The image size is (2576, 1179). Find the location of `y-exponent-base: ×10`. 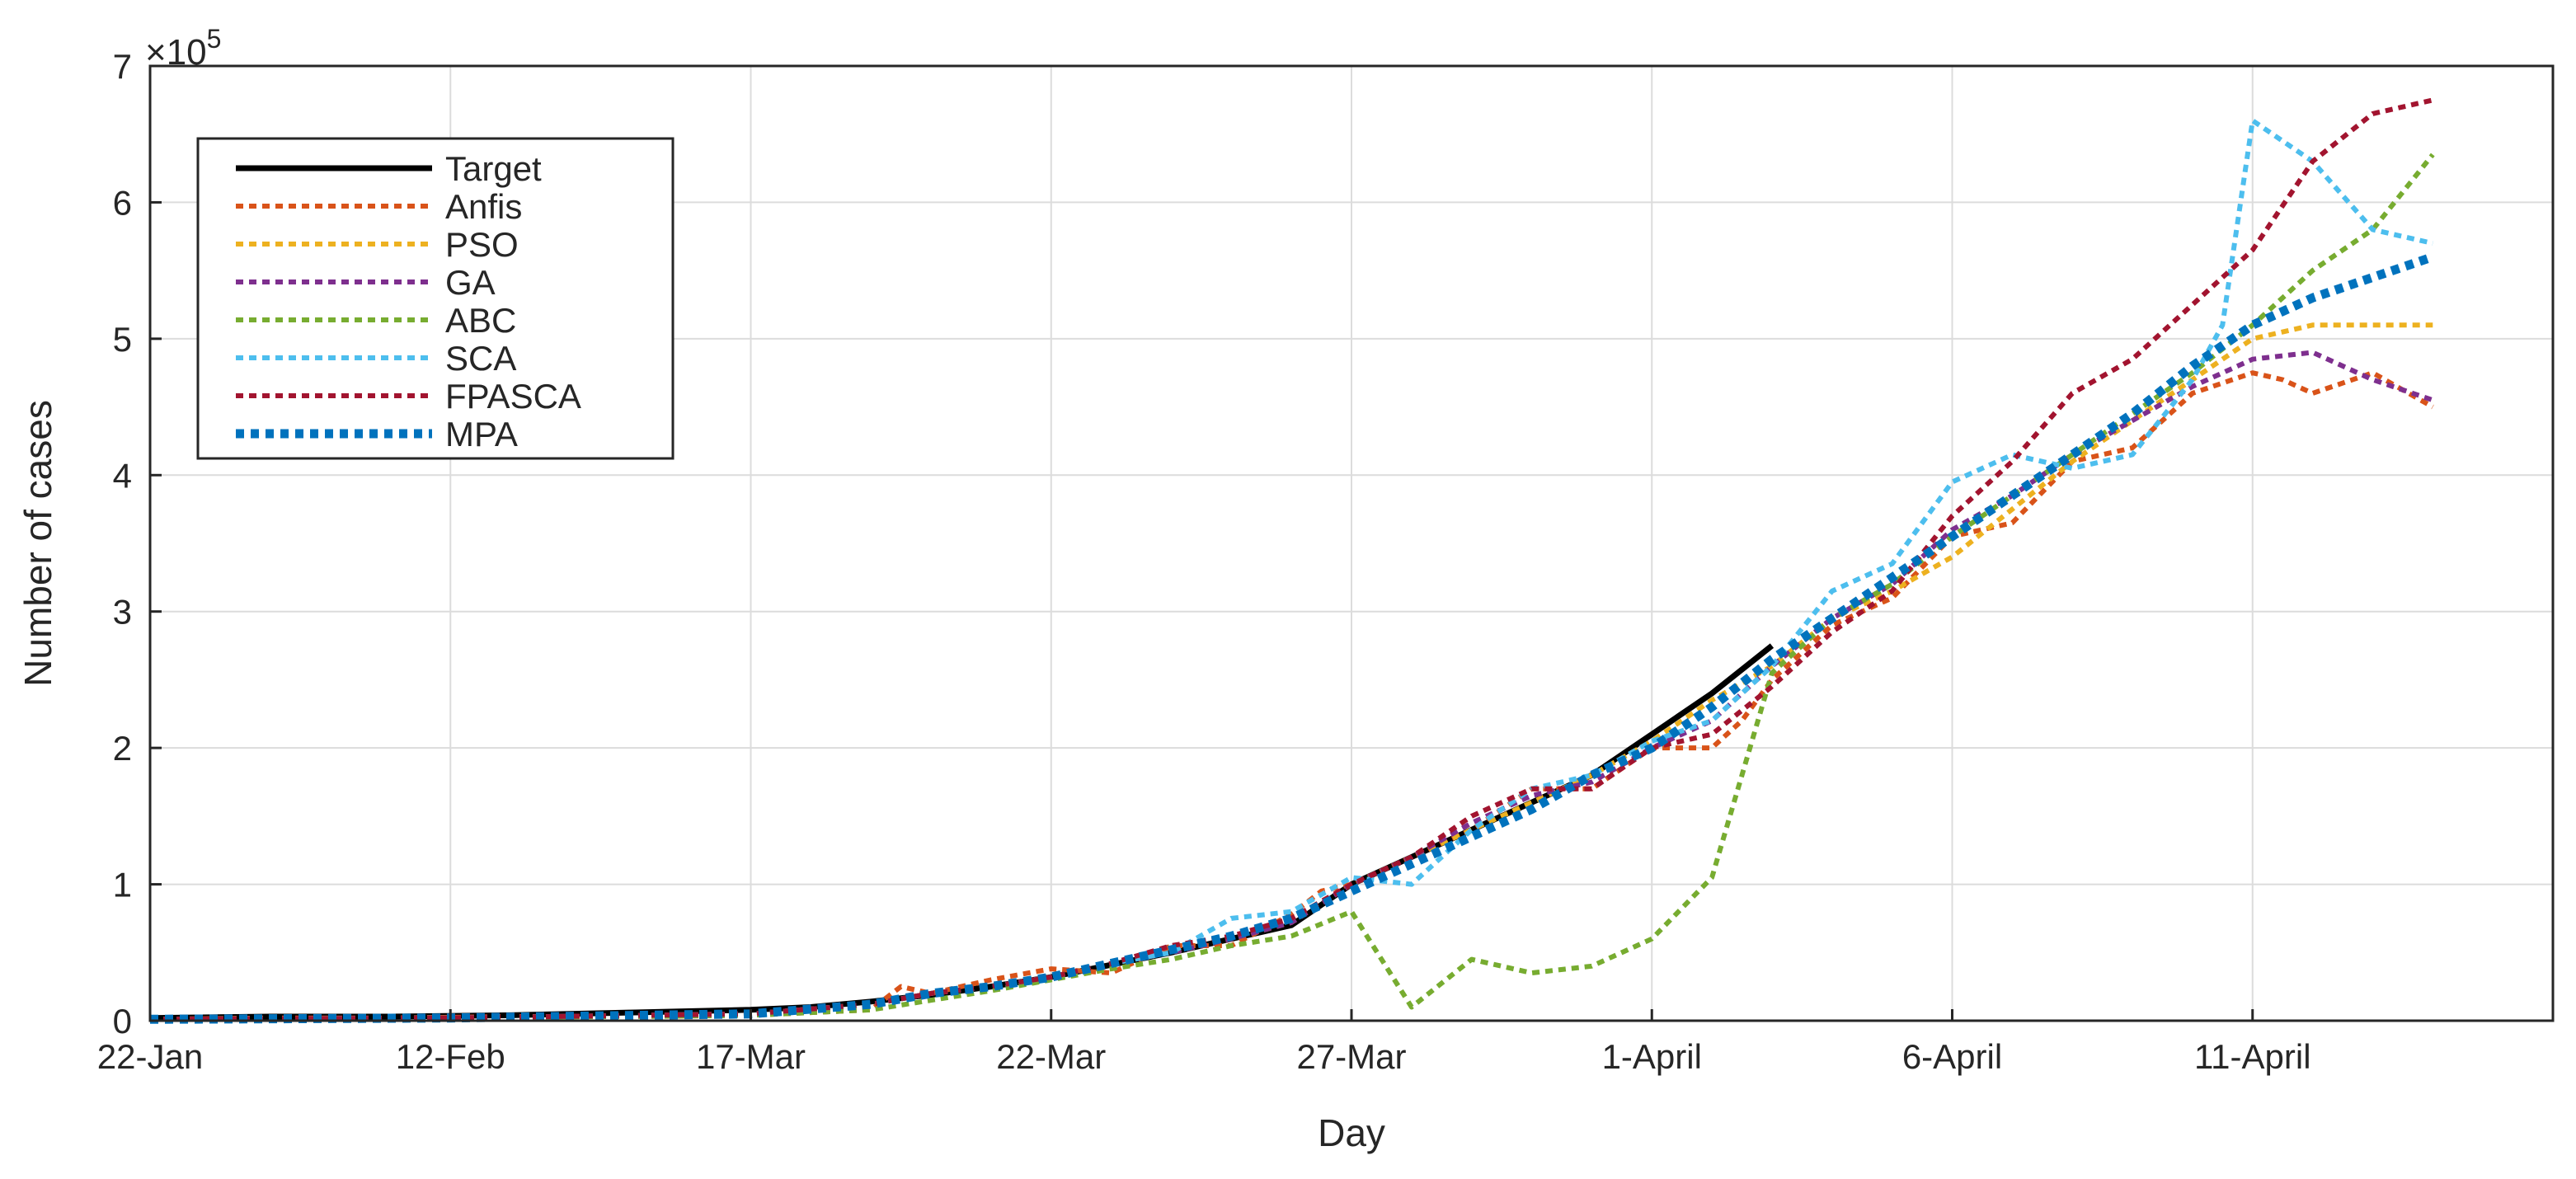

y-exponent-base: ×10 is located at coordinates (176, 53).